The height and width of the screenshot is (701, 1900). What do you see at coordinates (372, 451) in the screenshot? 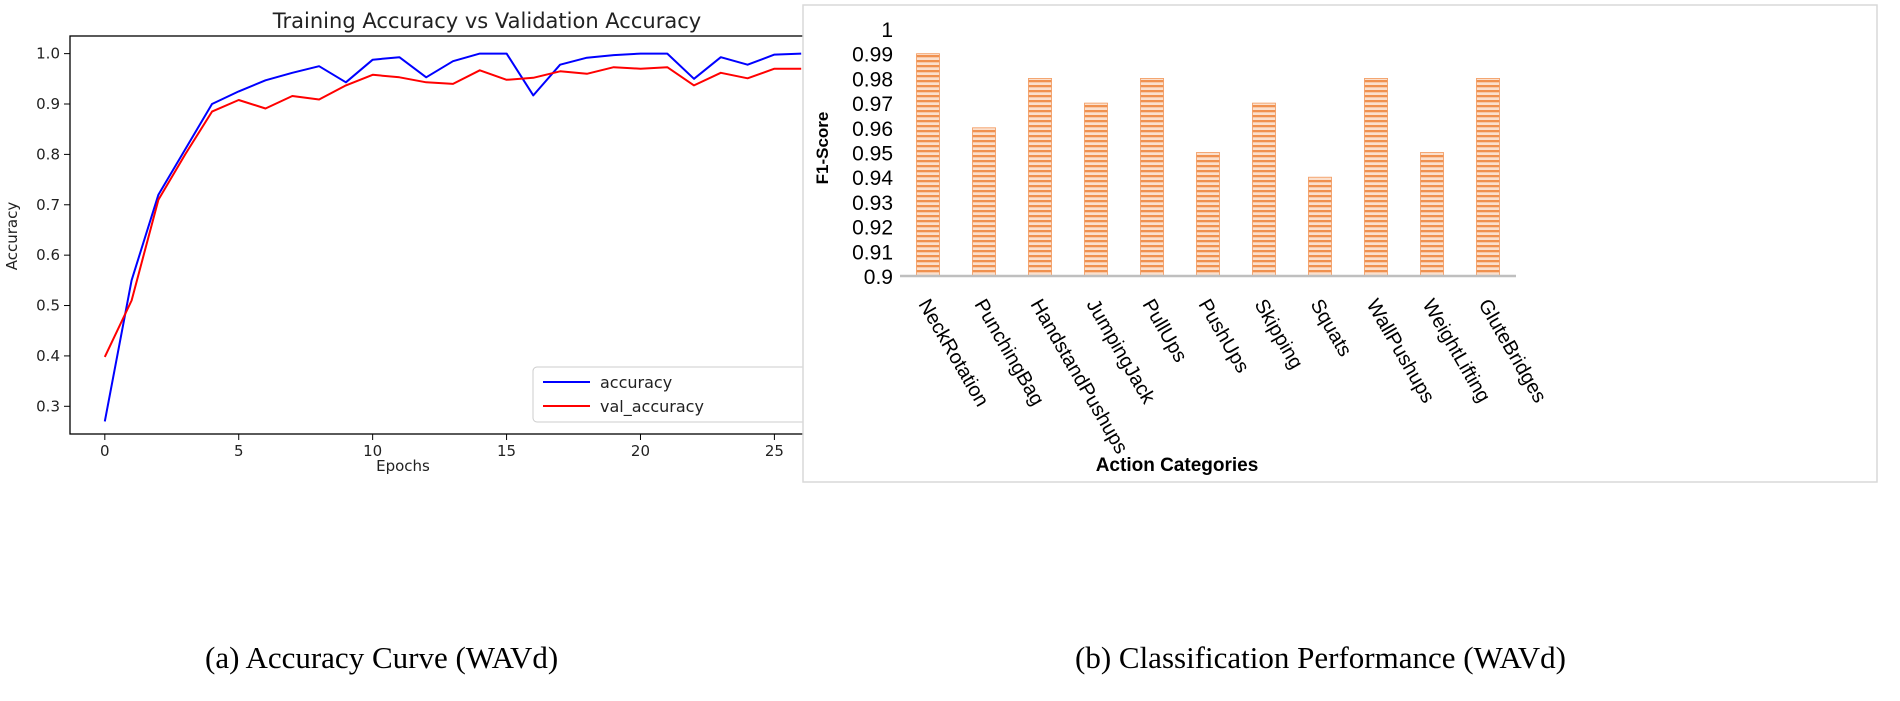
I see `x-tick-label: 10` at bounding box center [372, 451].